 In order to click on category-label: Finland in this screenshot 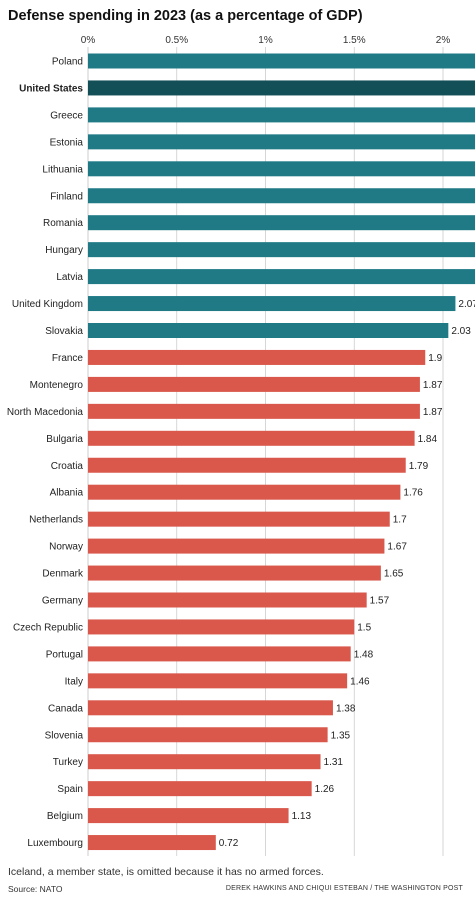, I will do `click(66, 196)`.